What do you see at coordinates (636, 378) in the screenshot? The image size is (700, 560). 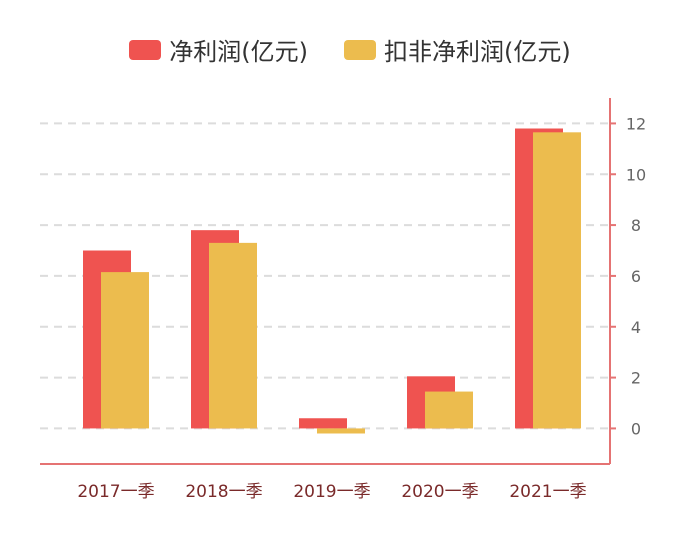 I see `y-tick-label: 2` at bounding box center [636, 378].